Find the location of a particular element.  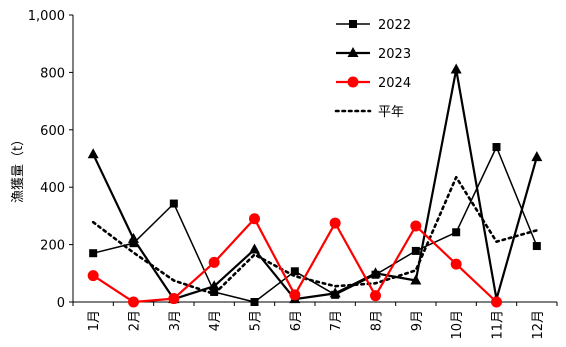

x-tick-label: 5月 is located at coordinates (256, 320).